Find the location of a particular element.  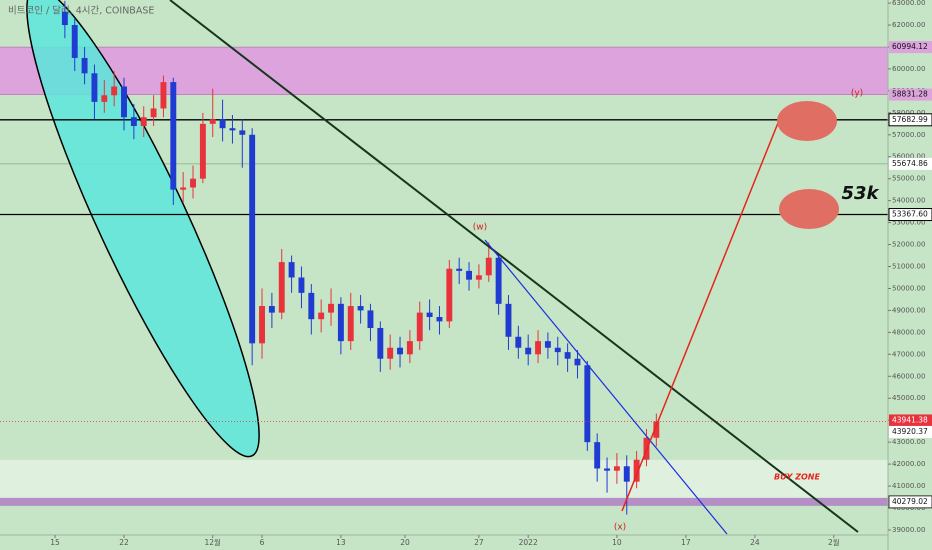

x-tick-label: 17 is located at coordinates (686, 542).